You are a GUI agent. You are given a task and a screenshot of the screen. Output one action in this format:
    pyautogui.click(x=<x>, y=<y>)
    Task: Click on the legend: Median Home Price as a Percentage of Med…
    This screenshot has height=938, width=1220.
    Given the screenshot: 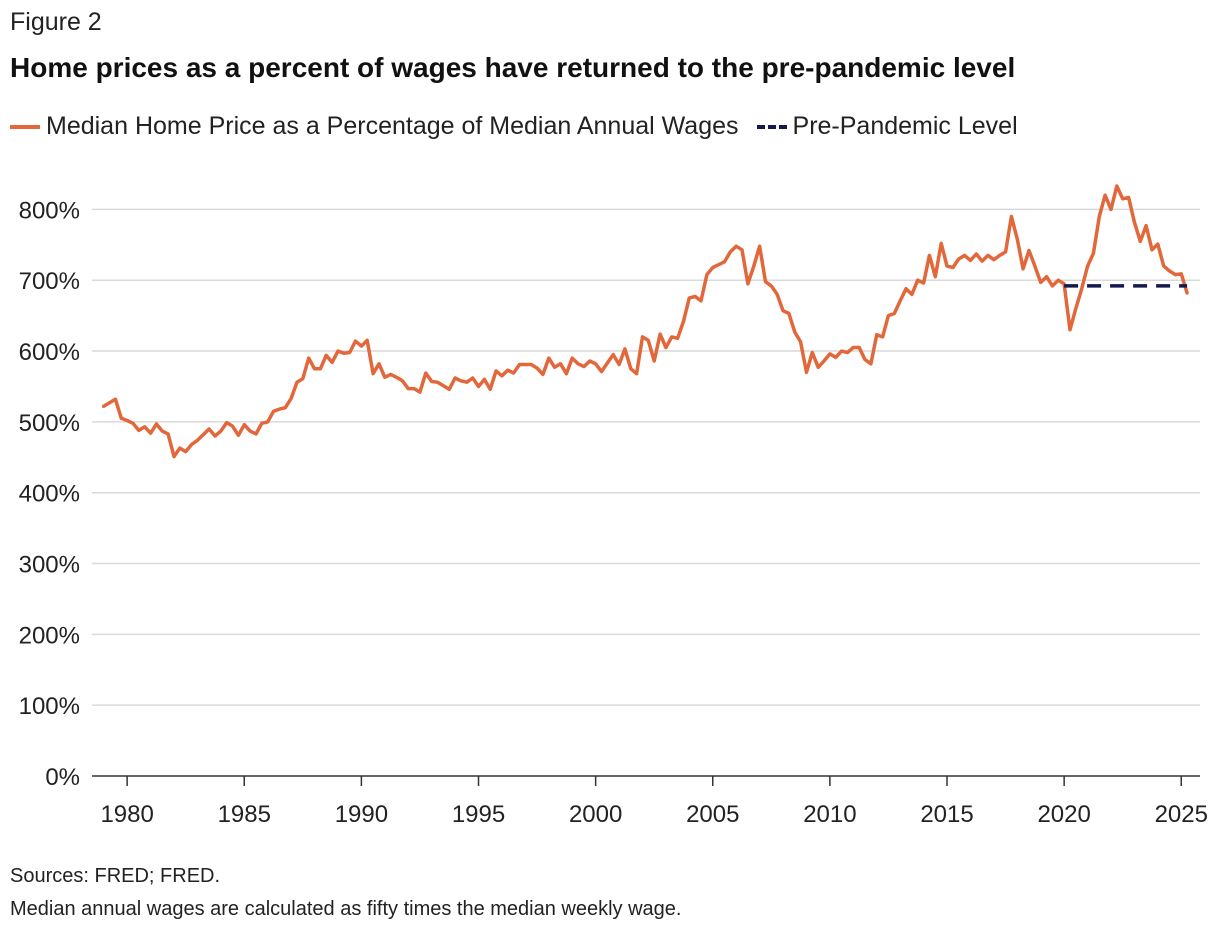 What is the action you would take?
    pyautogui.click(x=523, y=126)
    